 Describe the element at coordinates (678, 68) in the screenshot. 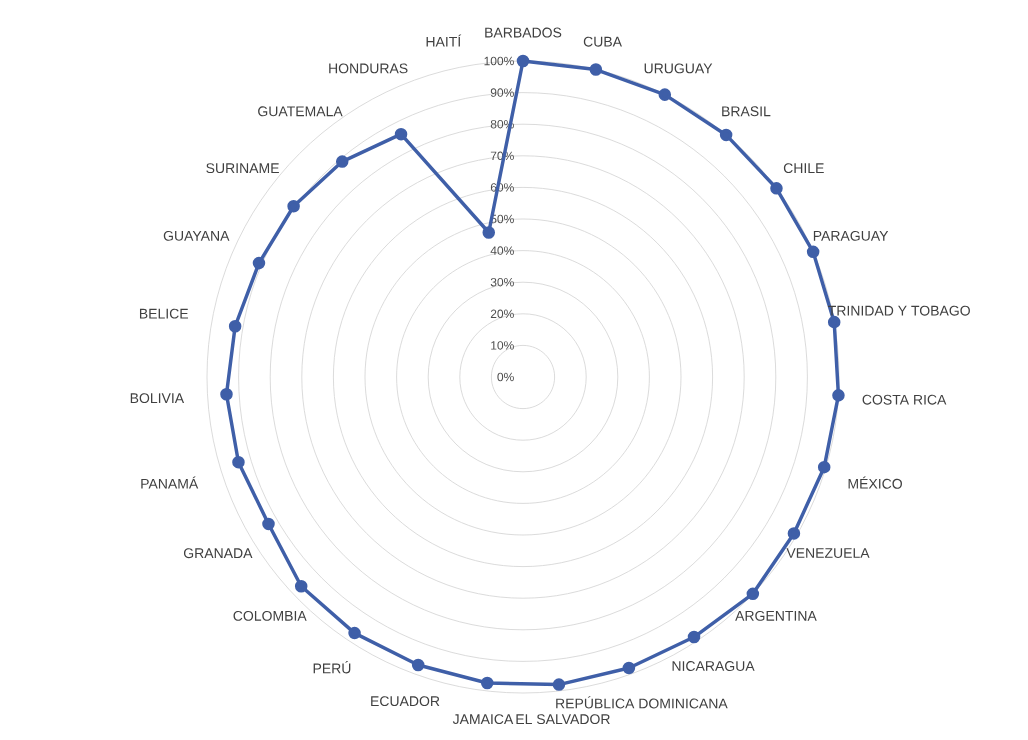

I see `spoke-label: URUGUAY` at that location.